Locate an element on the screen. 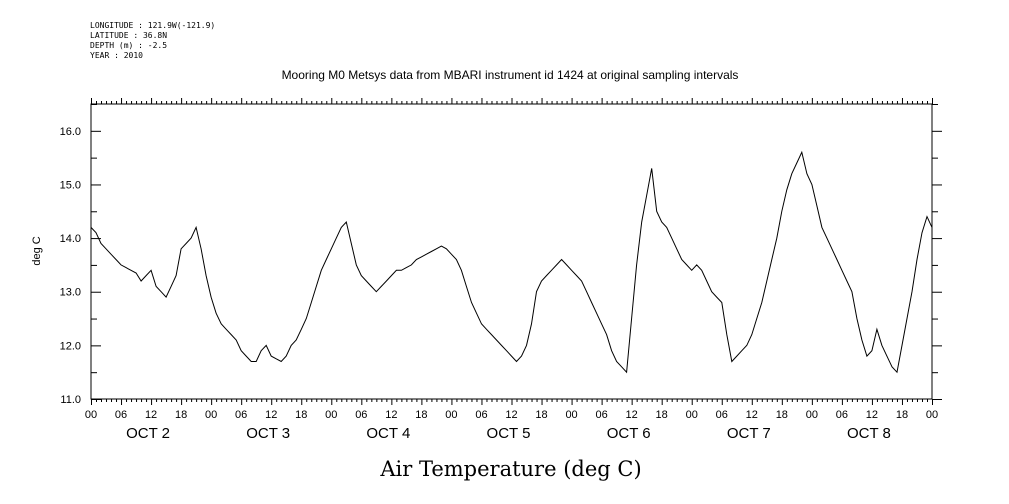  y-tick-label: 13.0 is located at coordinates (70, 293).